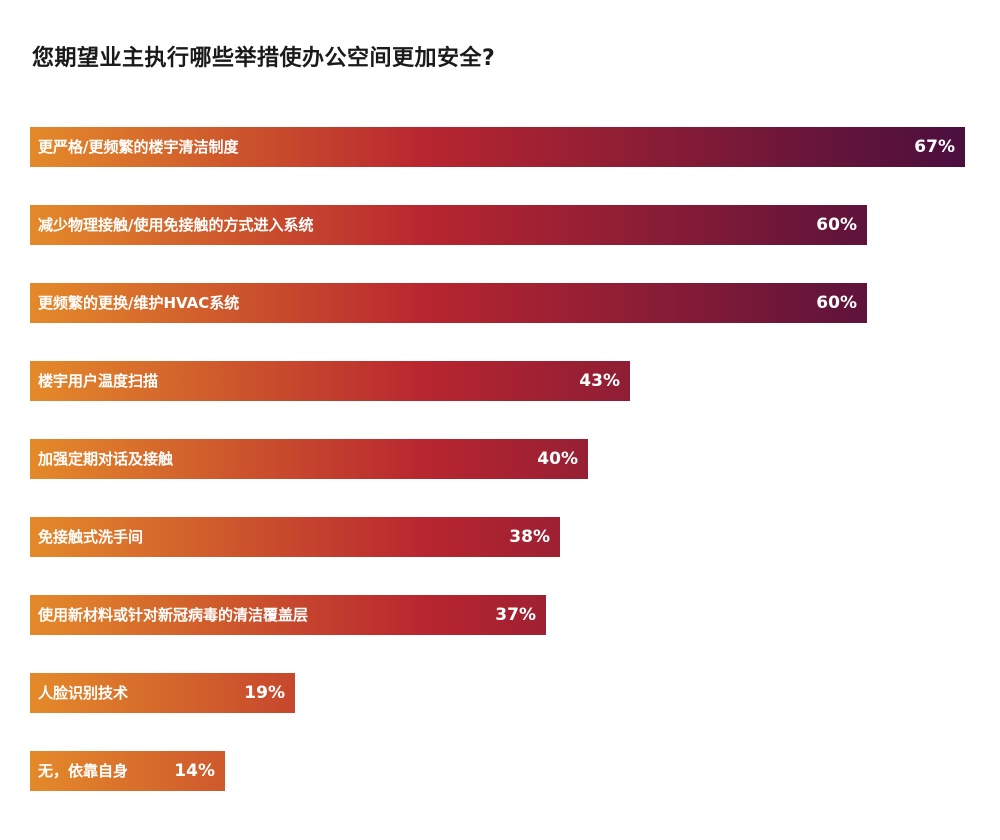  What do you see at coordinates (529, 537) in the screenshot?
I see `bar-value-label: 38%` at bounding box center [529, 537].